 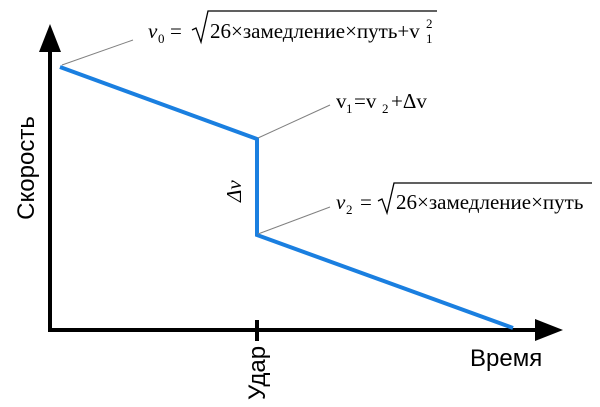 What do you see at coordinates (365, 101) in the screenshot?
I see `v1-eq: =v` at bounding box center [365, 101].